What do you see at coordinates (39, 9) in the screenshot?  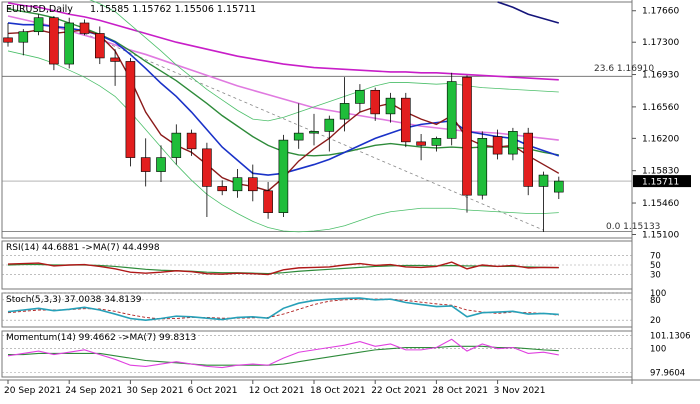 I see `symbol-label: EURUSD,Daily` at bounding box center [39, 9].